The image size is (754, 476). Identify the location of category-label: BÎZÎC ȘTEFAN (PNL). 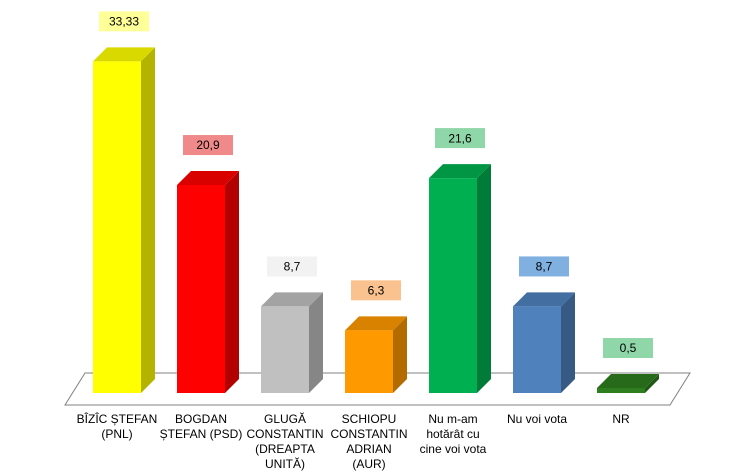
(117, 426).